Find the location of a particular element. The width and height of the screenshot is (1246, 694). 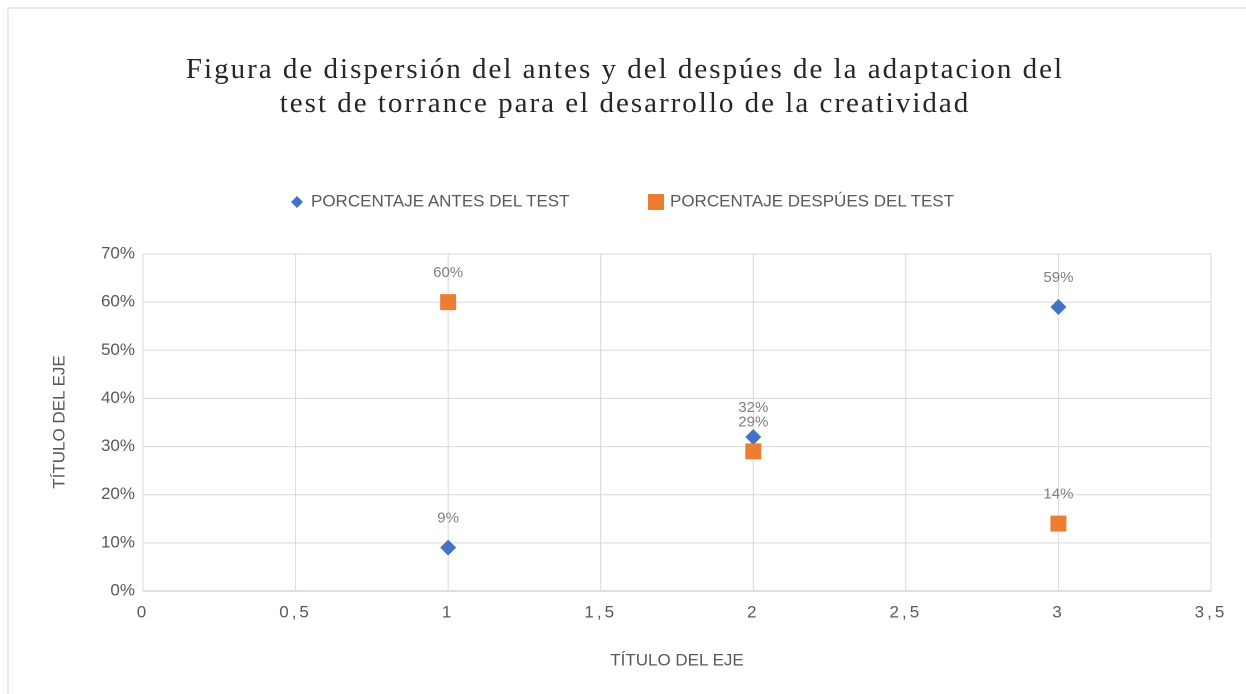

y-tick-label: 50% is located at coordinates (118, 349).